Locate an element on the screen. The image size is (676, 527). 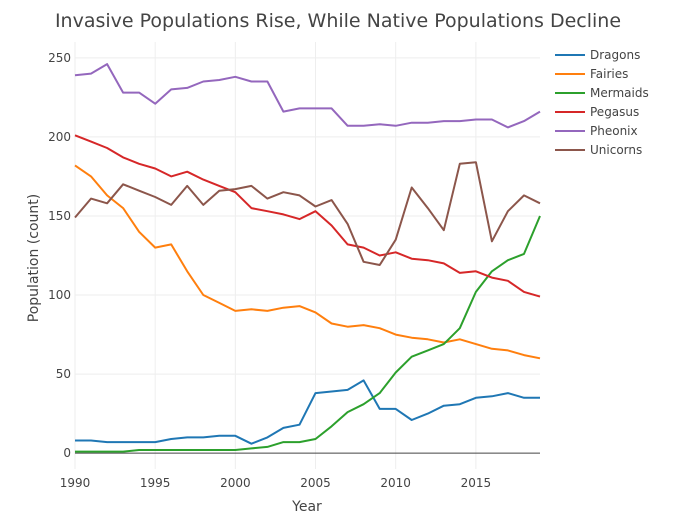
series-line-unicorns is located at coordinates (307, 213).